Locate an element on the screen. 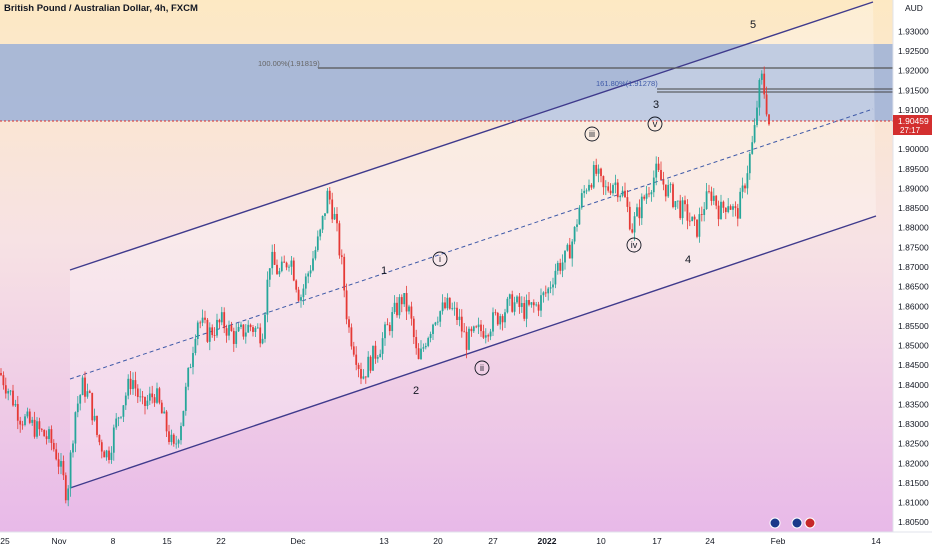  time-axis: 25 Nov 8 15 22 Dec 13 20 27 2022 10 17 24 Feb 14 is located at coordinates (440, 541).